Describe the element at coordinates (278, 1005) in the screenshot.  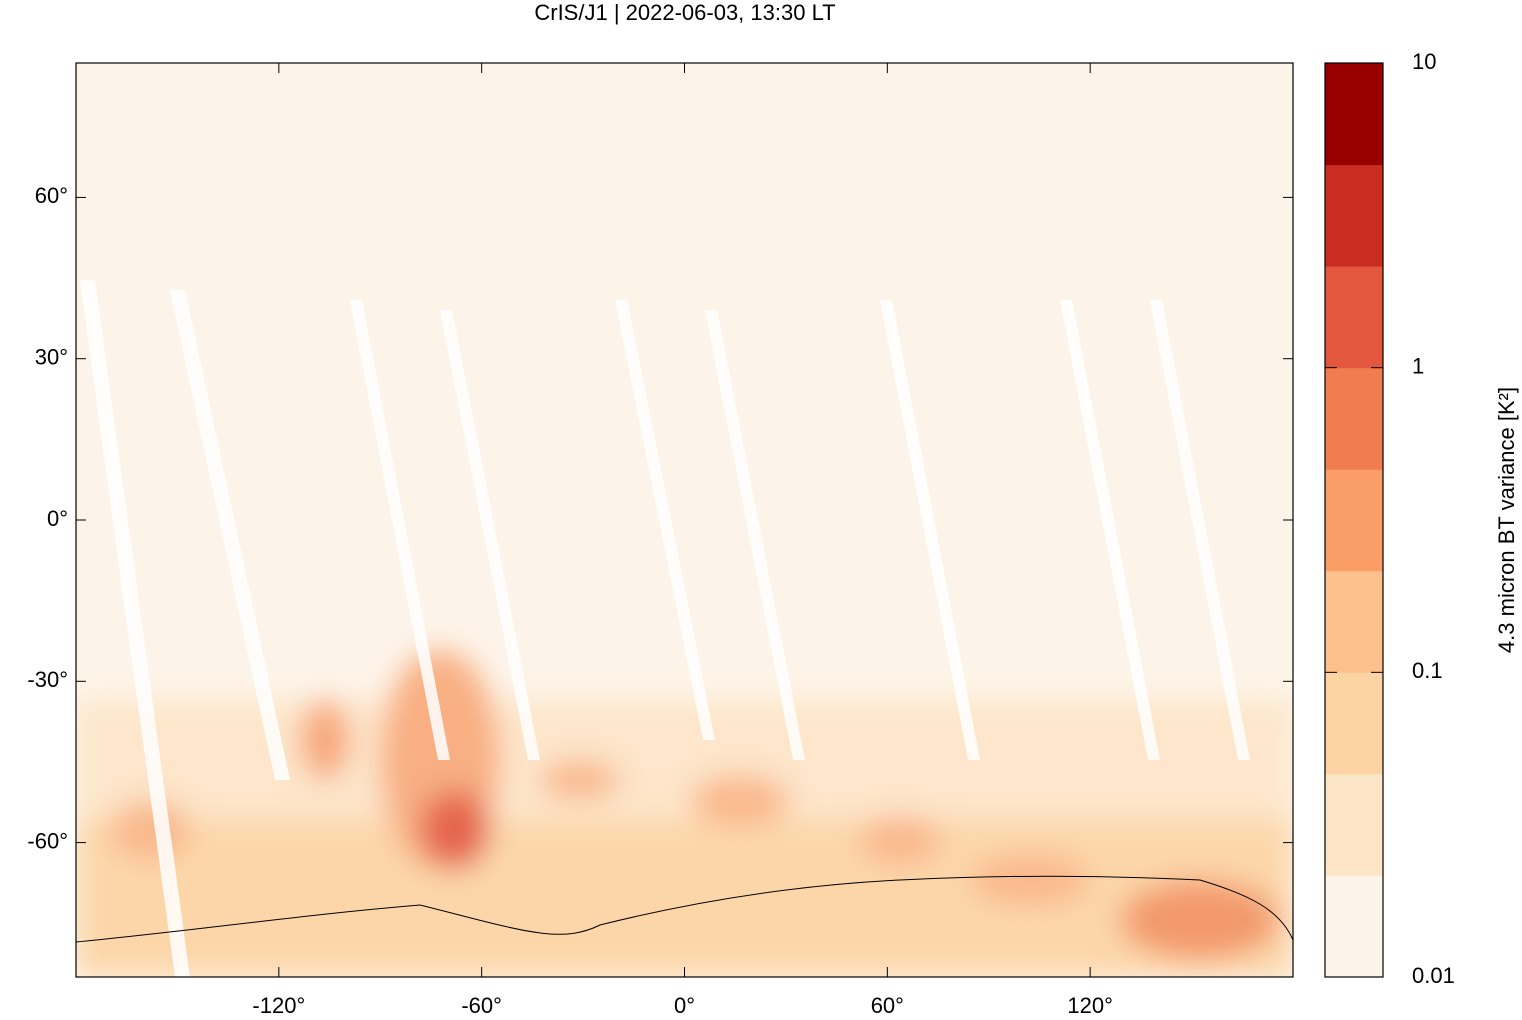
I see `x-tick-label: -120°` at that location.